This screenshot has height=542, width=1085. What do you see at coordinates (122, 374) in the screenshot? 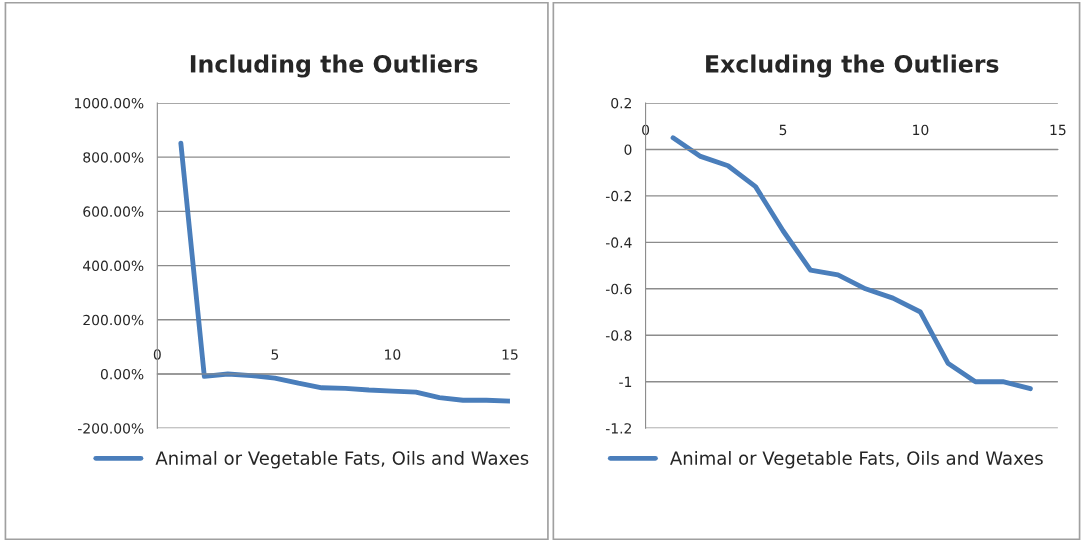
I see `y-tick-label: 0.00%` at bounding box center [122, 374].